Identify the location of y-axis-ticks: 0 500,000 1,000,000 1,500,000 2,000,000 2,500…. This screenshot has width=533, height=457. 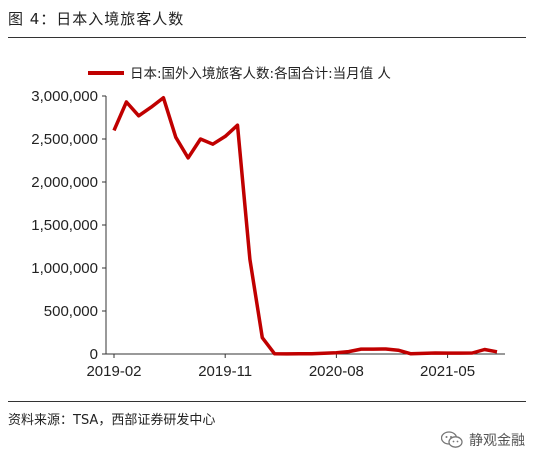
(68, 225).